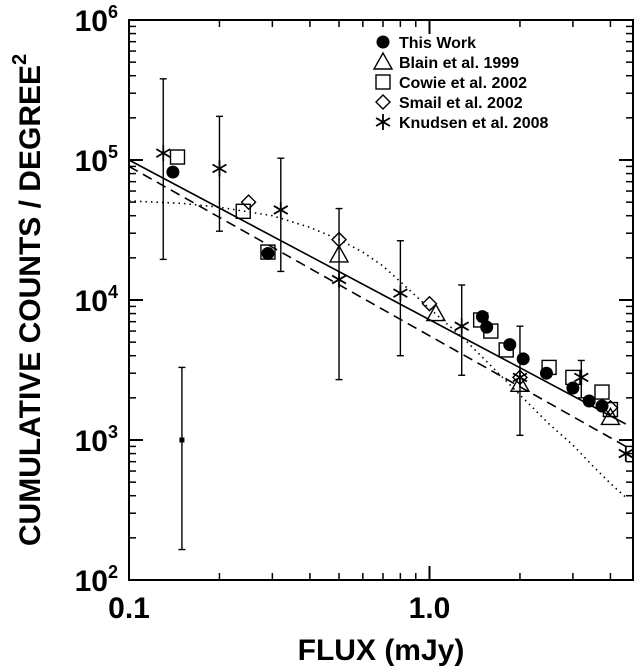 This screenshot has width=637, height=669. What do you see at coordinates (463, 83) in the screenshot?
I see `legend-label: Cowie et al. 2002` at bounding box center [463, 83].